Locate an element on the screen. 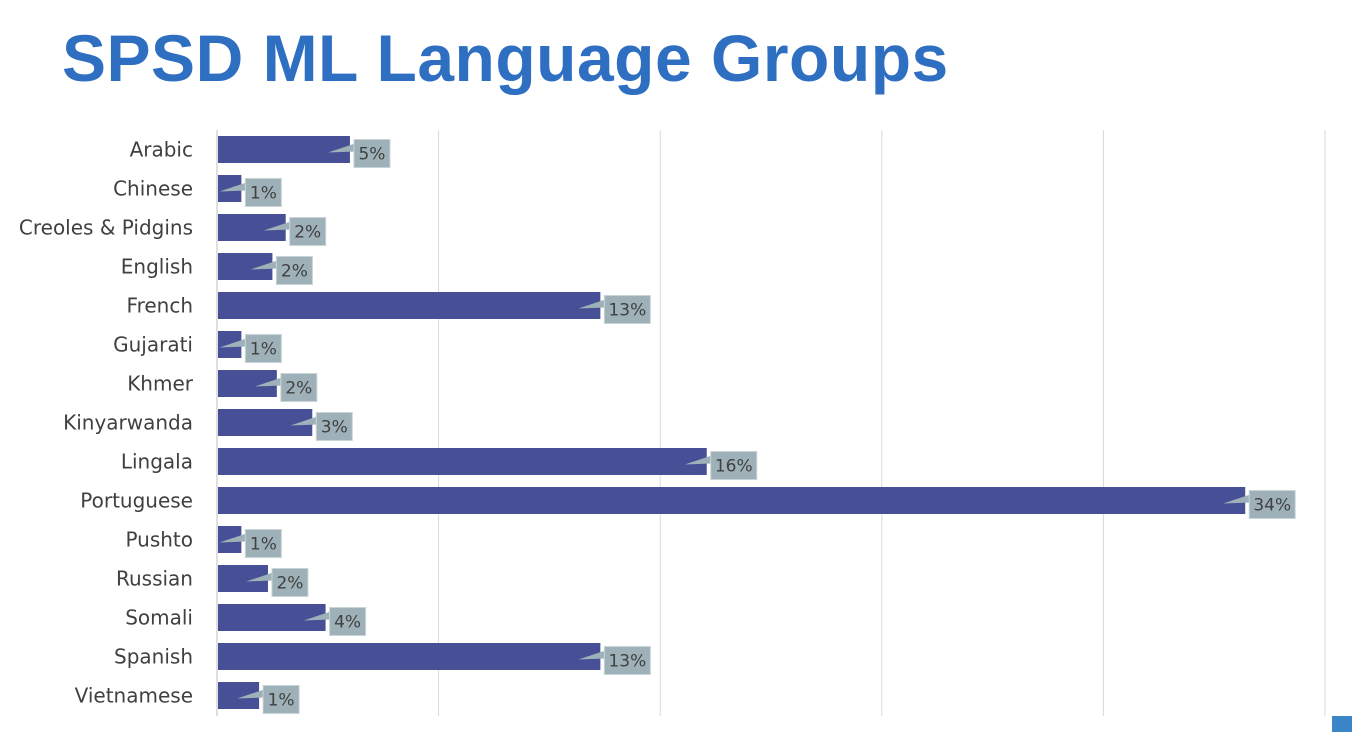  category-label: Gujarati is located at coordinates (153, 345).